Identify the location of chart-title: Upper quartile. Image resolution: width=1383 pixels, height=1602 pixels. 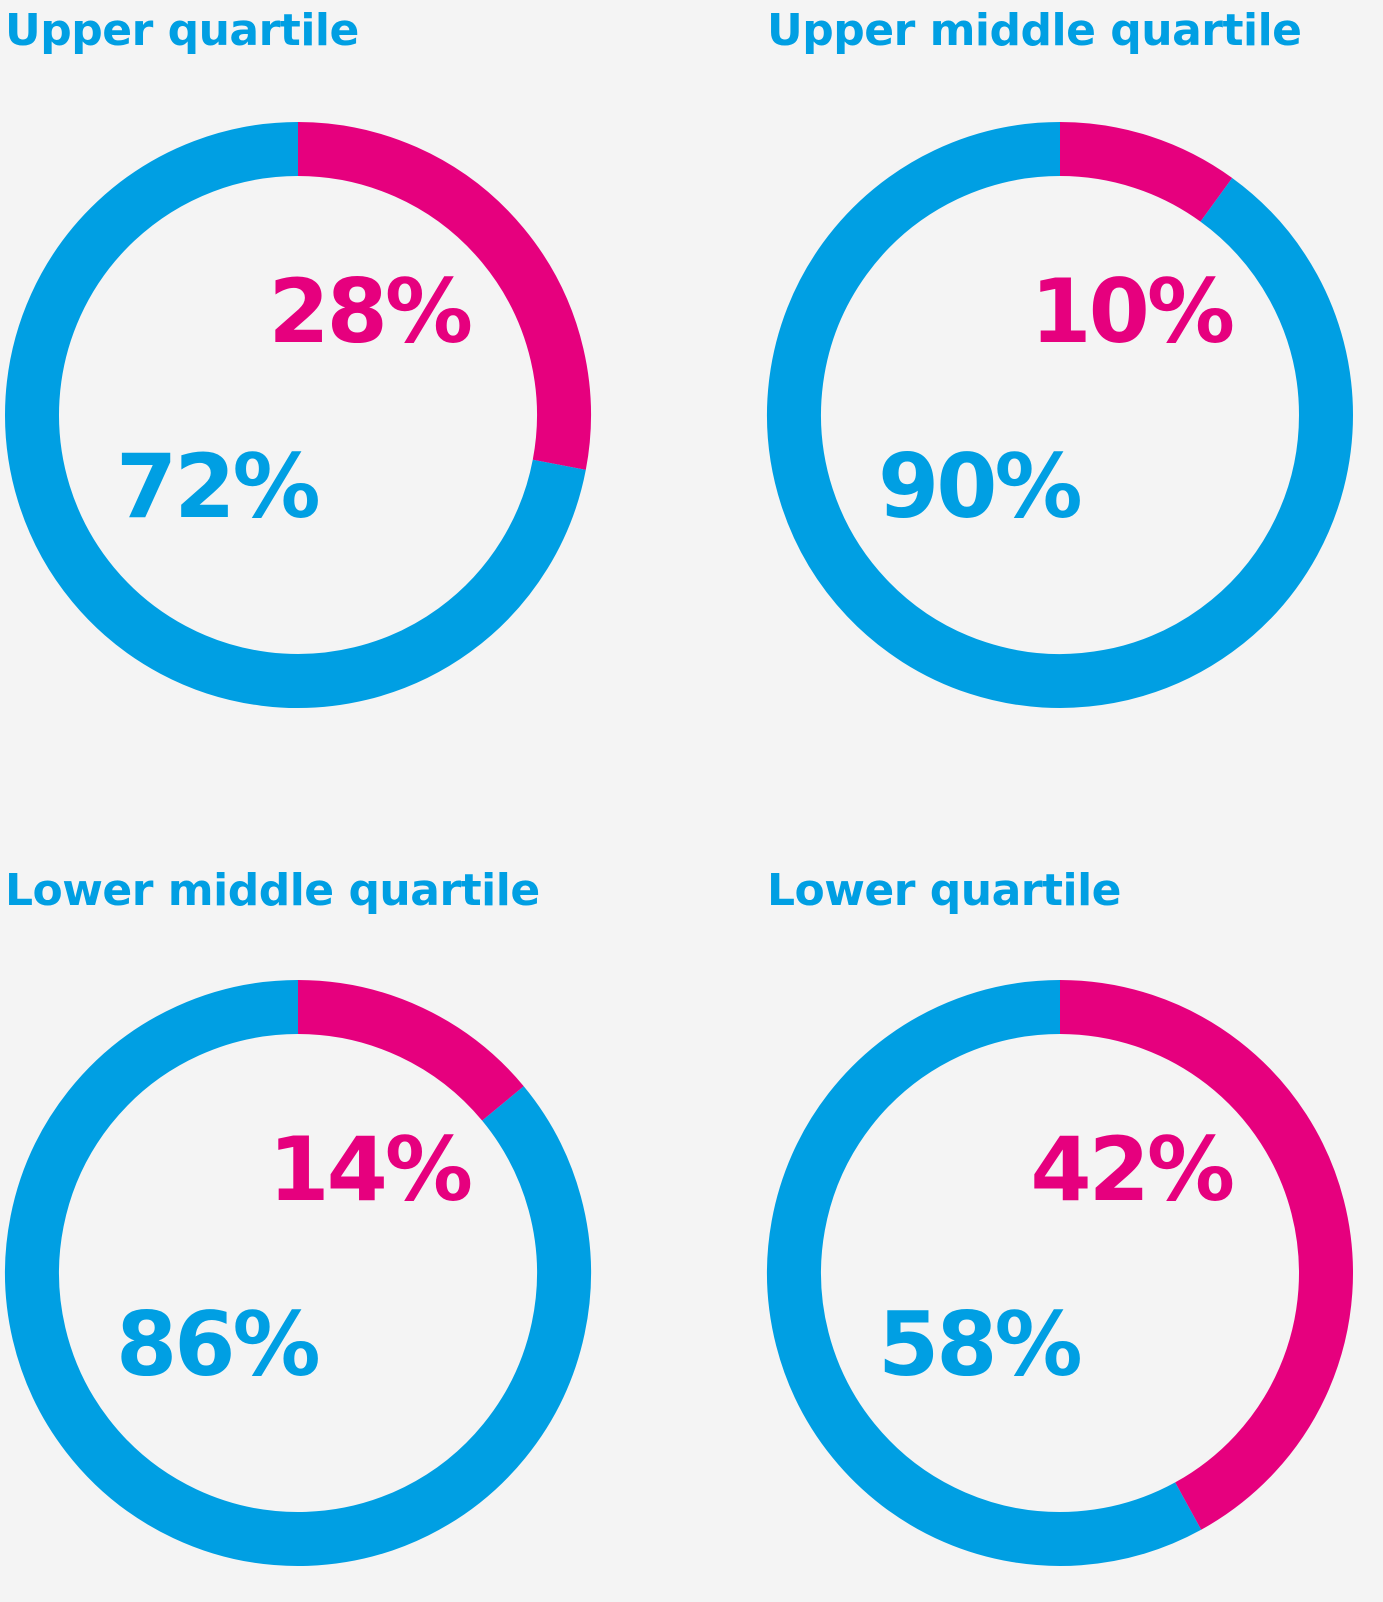
(182, 30).